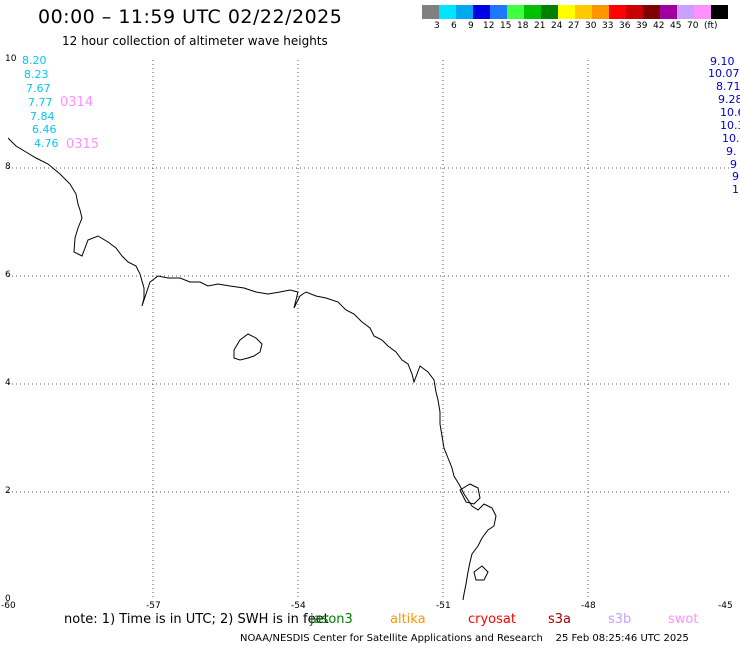  Describe the element at coordinates (38, 88) in the screenshot. I see `wave-value: 7.67` at that location.